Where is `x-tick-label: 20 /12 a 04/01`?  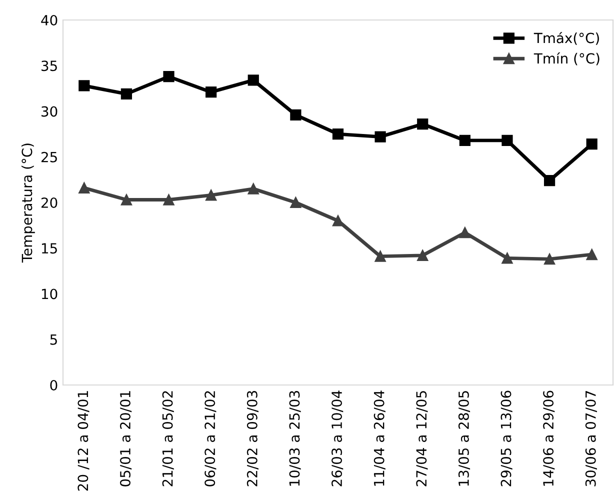 x-tick-label: 20 /12 a 04/01 is located at coordinates (84, 441).